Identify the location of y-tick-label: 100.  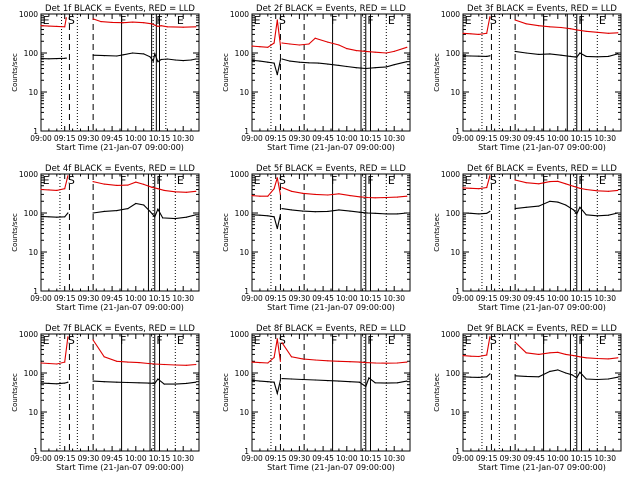
(31, 213).